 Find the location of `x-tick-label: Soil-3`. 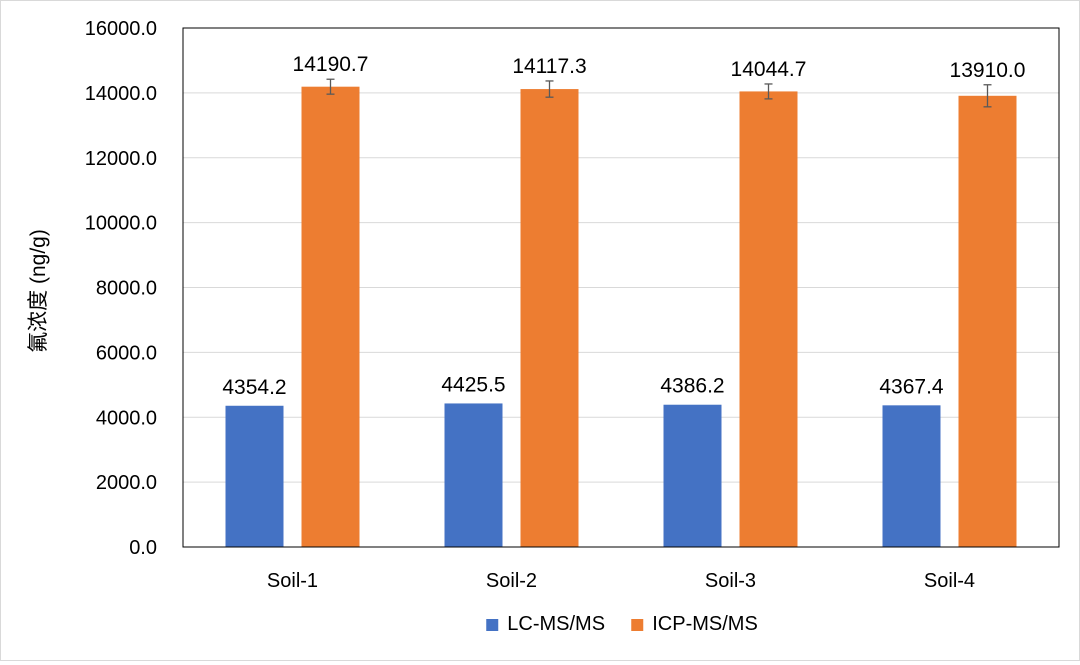

x-tick-label: Soil-3 is located at coordinates (730, 581).